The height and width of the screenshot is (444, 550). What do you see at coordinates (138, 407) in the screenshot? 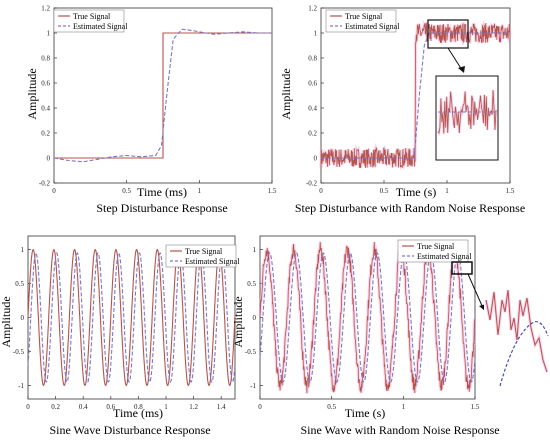
I see `x-tick-label: 0.8` at bounding box center [138, 407].